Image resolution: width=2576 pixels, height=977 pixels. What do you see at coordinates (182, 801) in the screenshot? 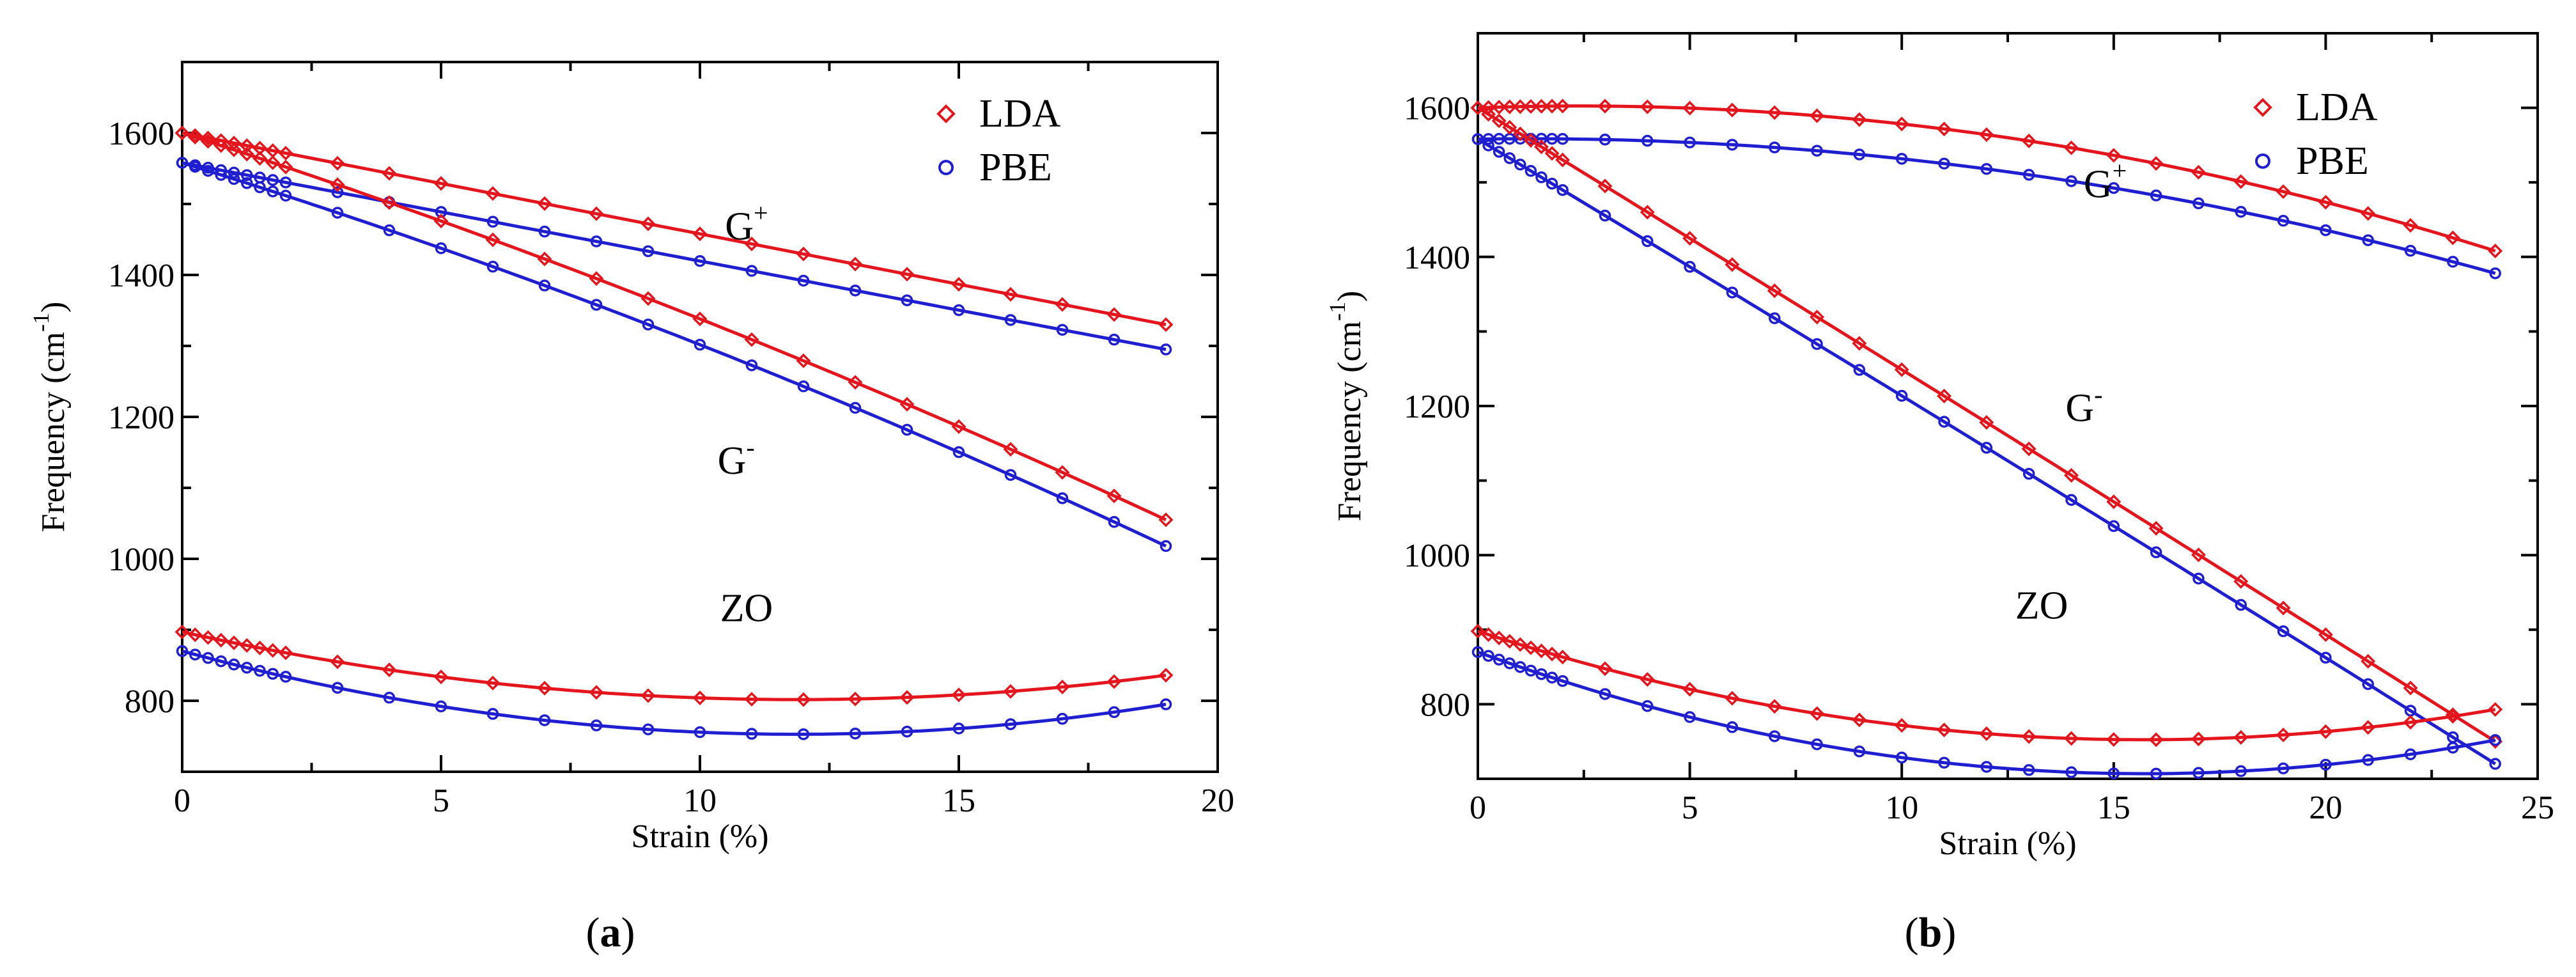
I see `x-tick-label: 0` at bounding box center [182, 801].